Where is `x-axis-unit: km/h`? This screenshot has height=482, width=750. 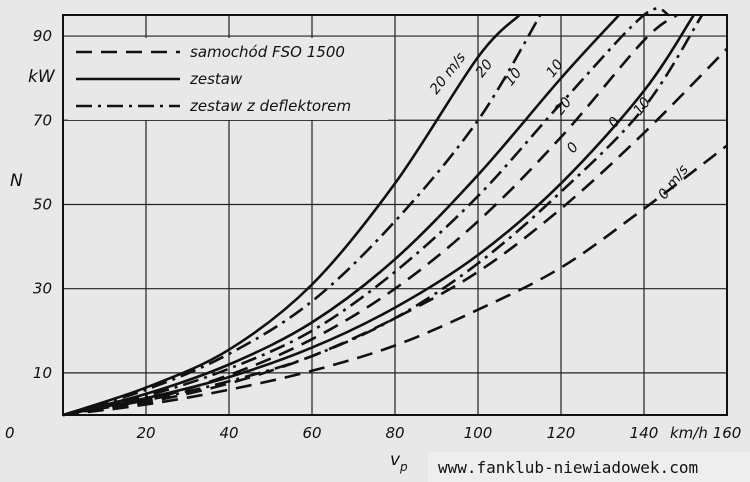
x-axis-unit: km/h is located at coordinates (689, 433).